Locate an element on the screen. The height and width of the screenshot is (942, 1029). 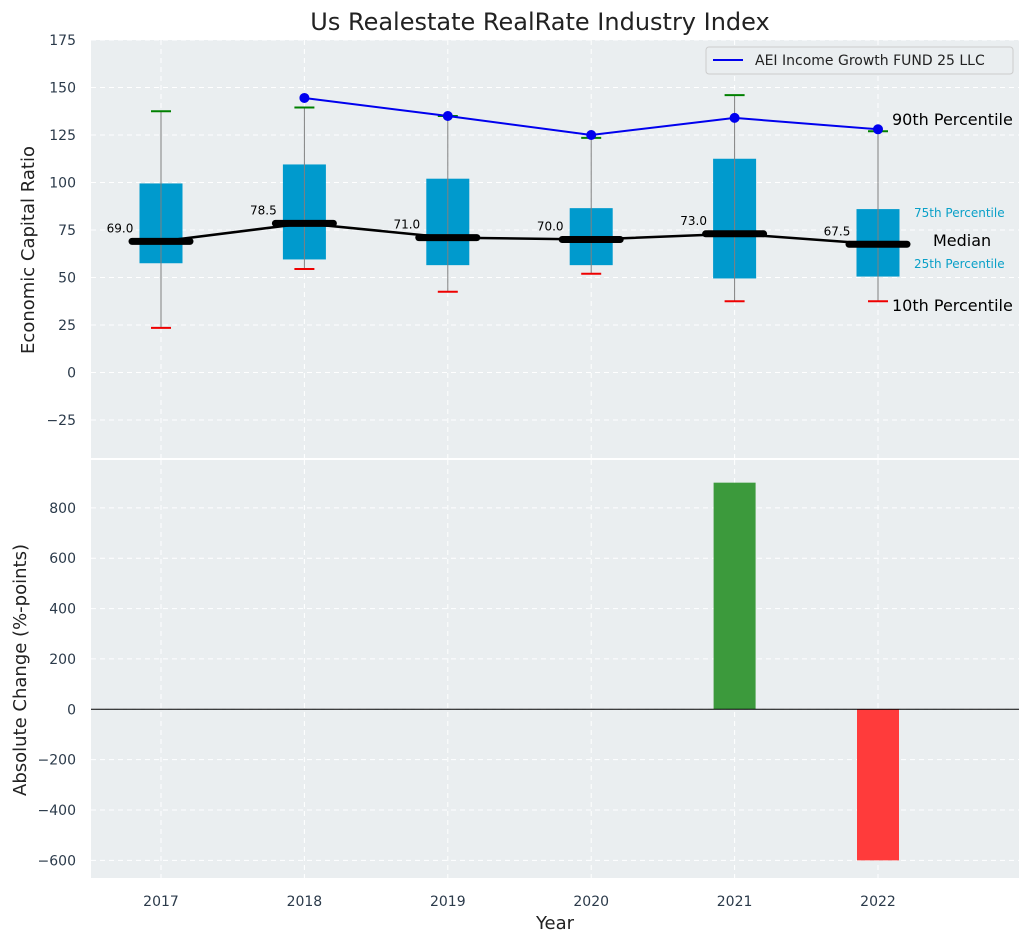
negative-change-bar is located at coordinates (878, 785).